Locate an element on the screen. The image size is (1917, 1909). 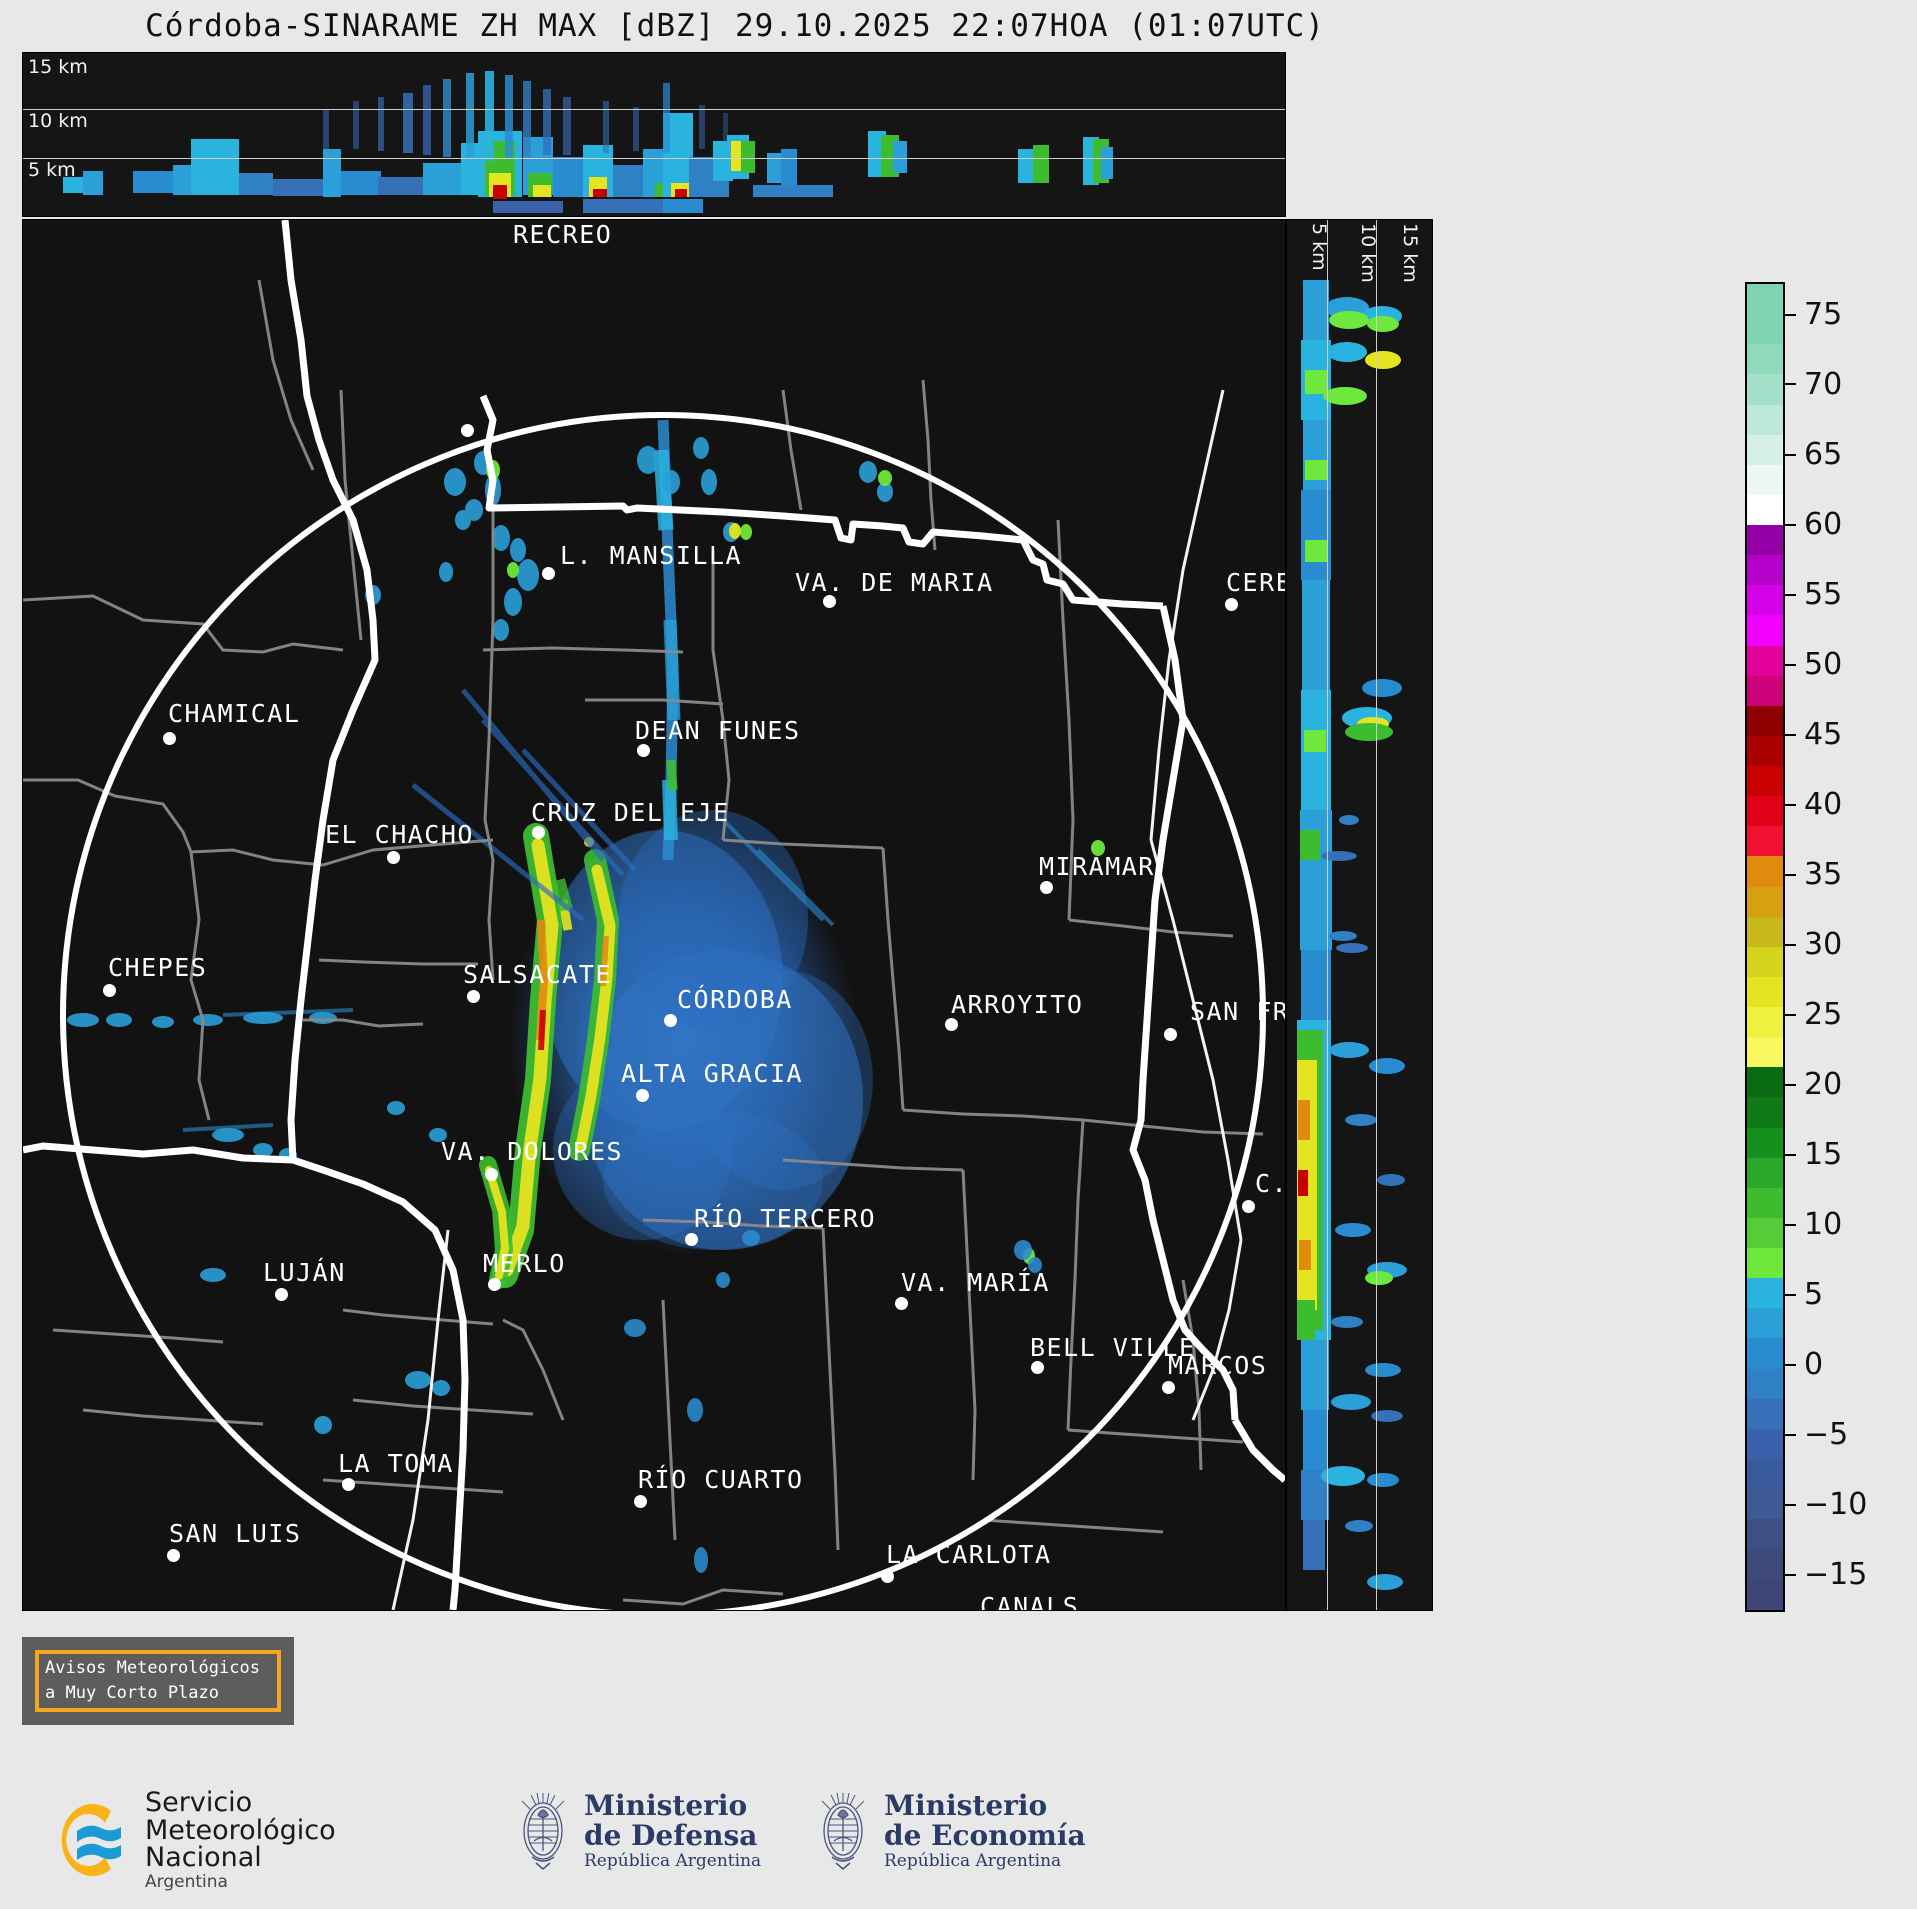
colorbar-tick-label: 40 is located at coordinates (1823, 804).